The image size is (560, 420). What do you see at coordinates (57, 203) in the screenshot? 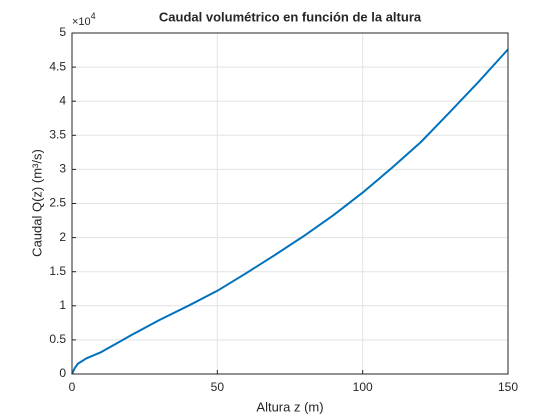
I see `y-tick-label: 2.5` at bounding box center [57, 203].